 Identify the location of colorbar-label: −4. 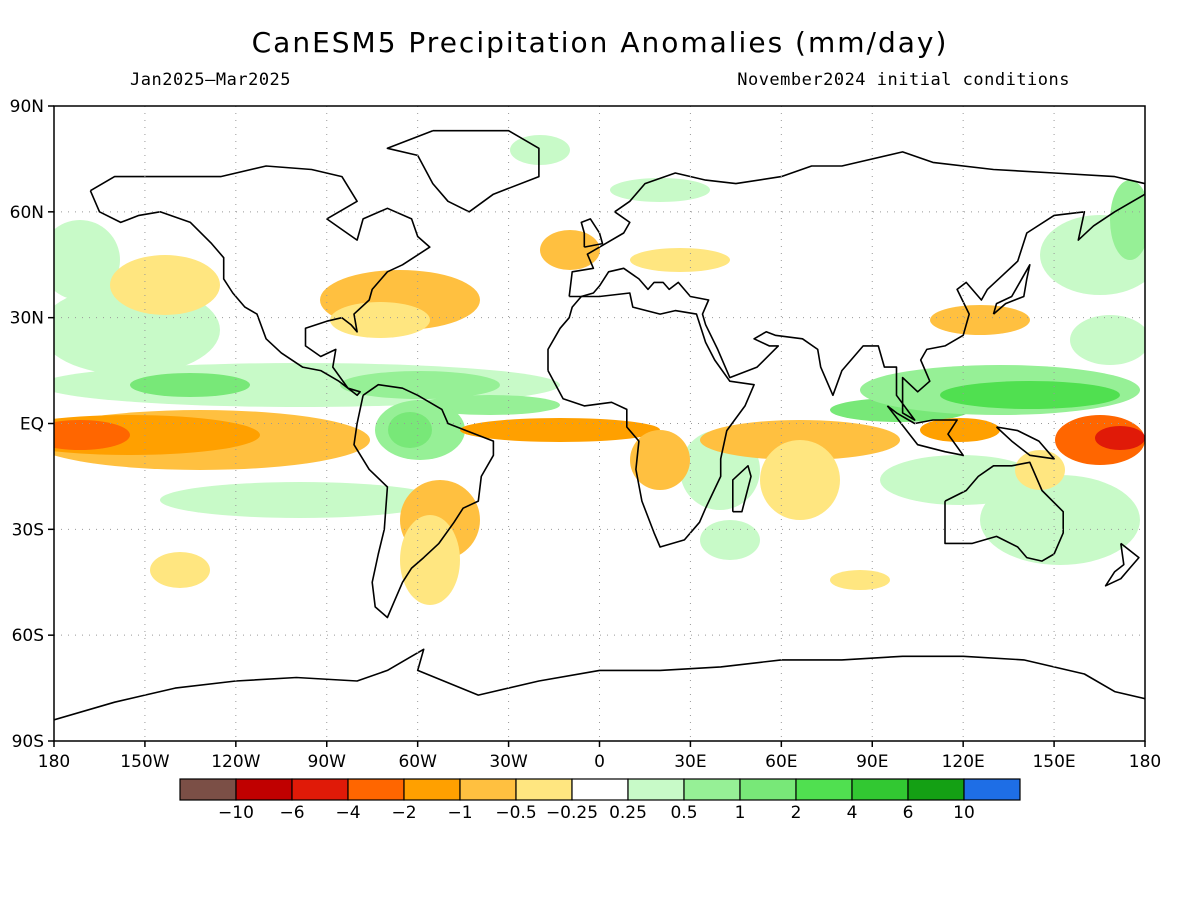
(347, 813).